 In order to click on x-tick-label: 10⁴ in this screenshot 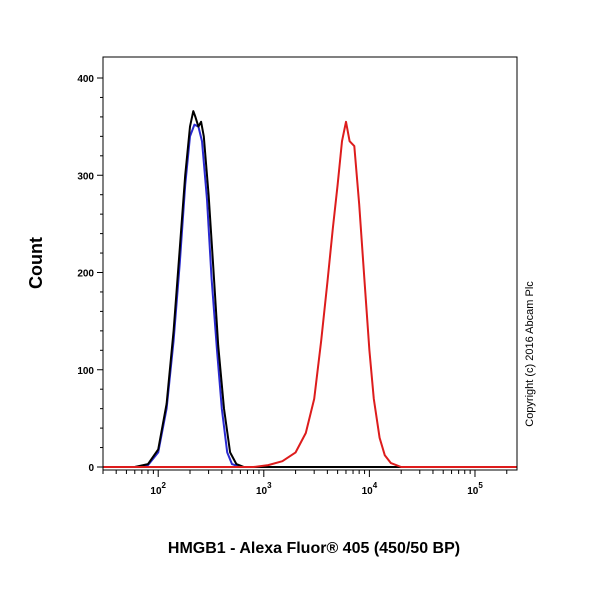, I will do `click(370, 489)`.